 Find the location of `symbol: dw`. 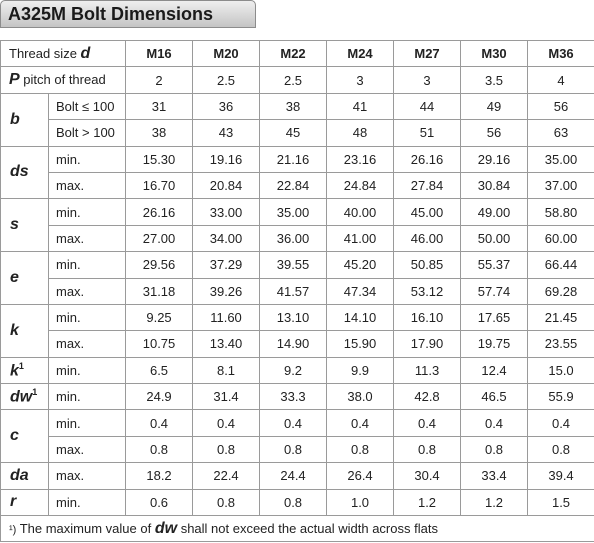

symbol: dw is located at coordinates (21, 397).